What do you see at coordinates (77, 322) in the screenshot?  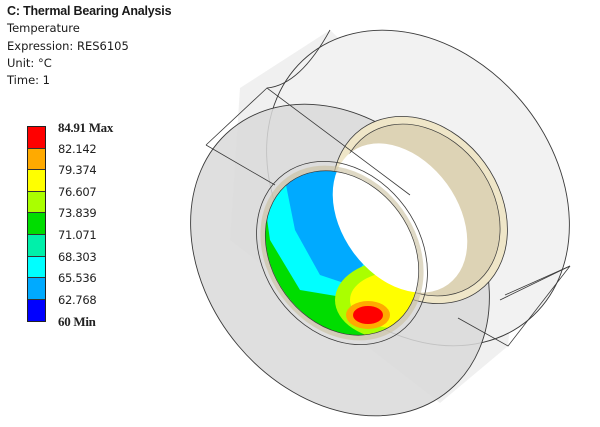 I see `legend-min-label: 60 Min` at bounding box center [77, 322].